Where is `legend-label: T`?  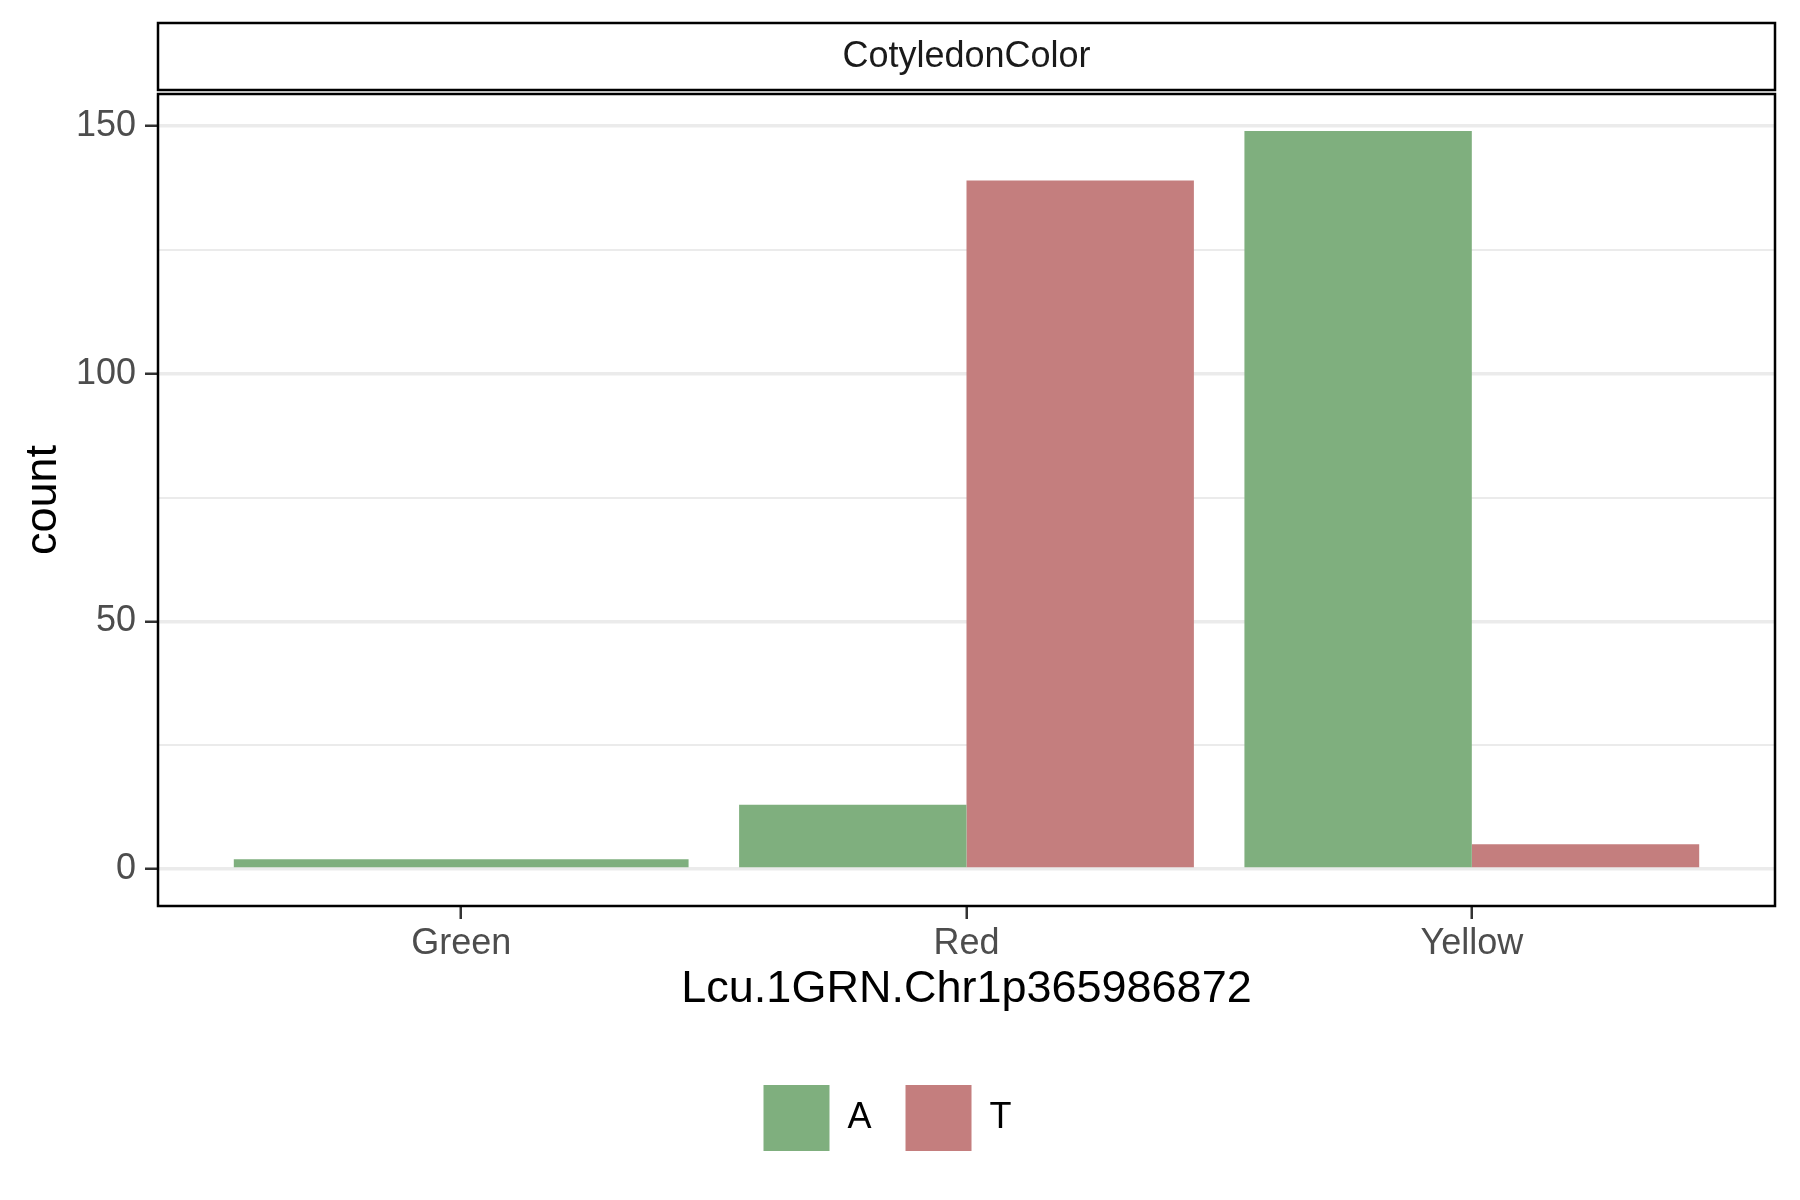 legend-label: T is located at coordinates (1000, 1115).